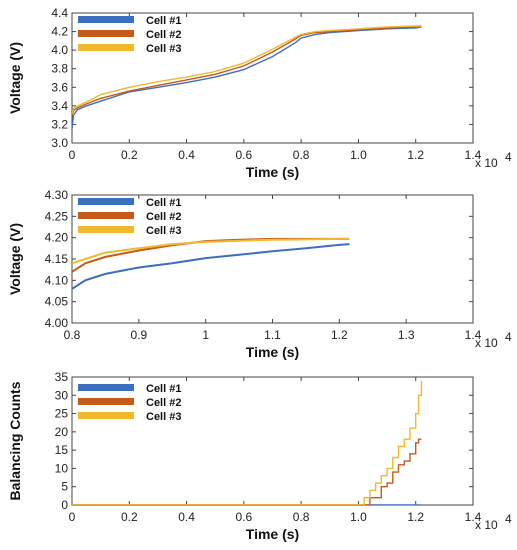  Describe the element at coordinates (59, 32) in the screenshot. I see `y-tick-label: 4.2` at that location.